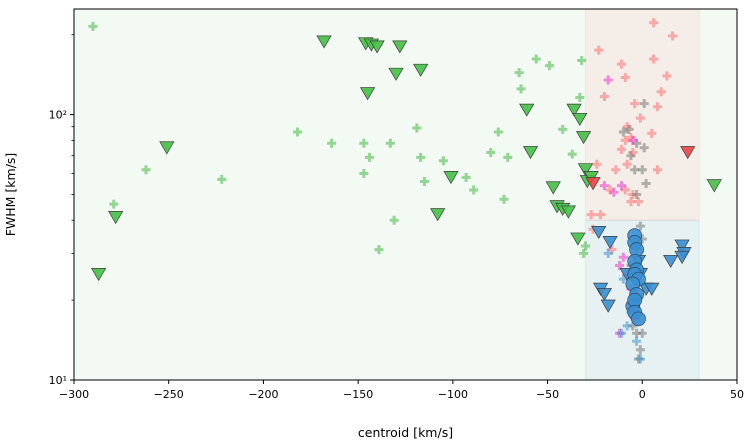 Image resolution: width=747 pixels, height=443 pixels. I want to click on x-axis-label: centroid [km/s], so click(405, 432).